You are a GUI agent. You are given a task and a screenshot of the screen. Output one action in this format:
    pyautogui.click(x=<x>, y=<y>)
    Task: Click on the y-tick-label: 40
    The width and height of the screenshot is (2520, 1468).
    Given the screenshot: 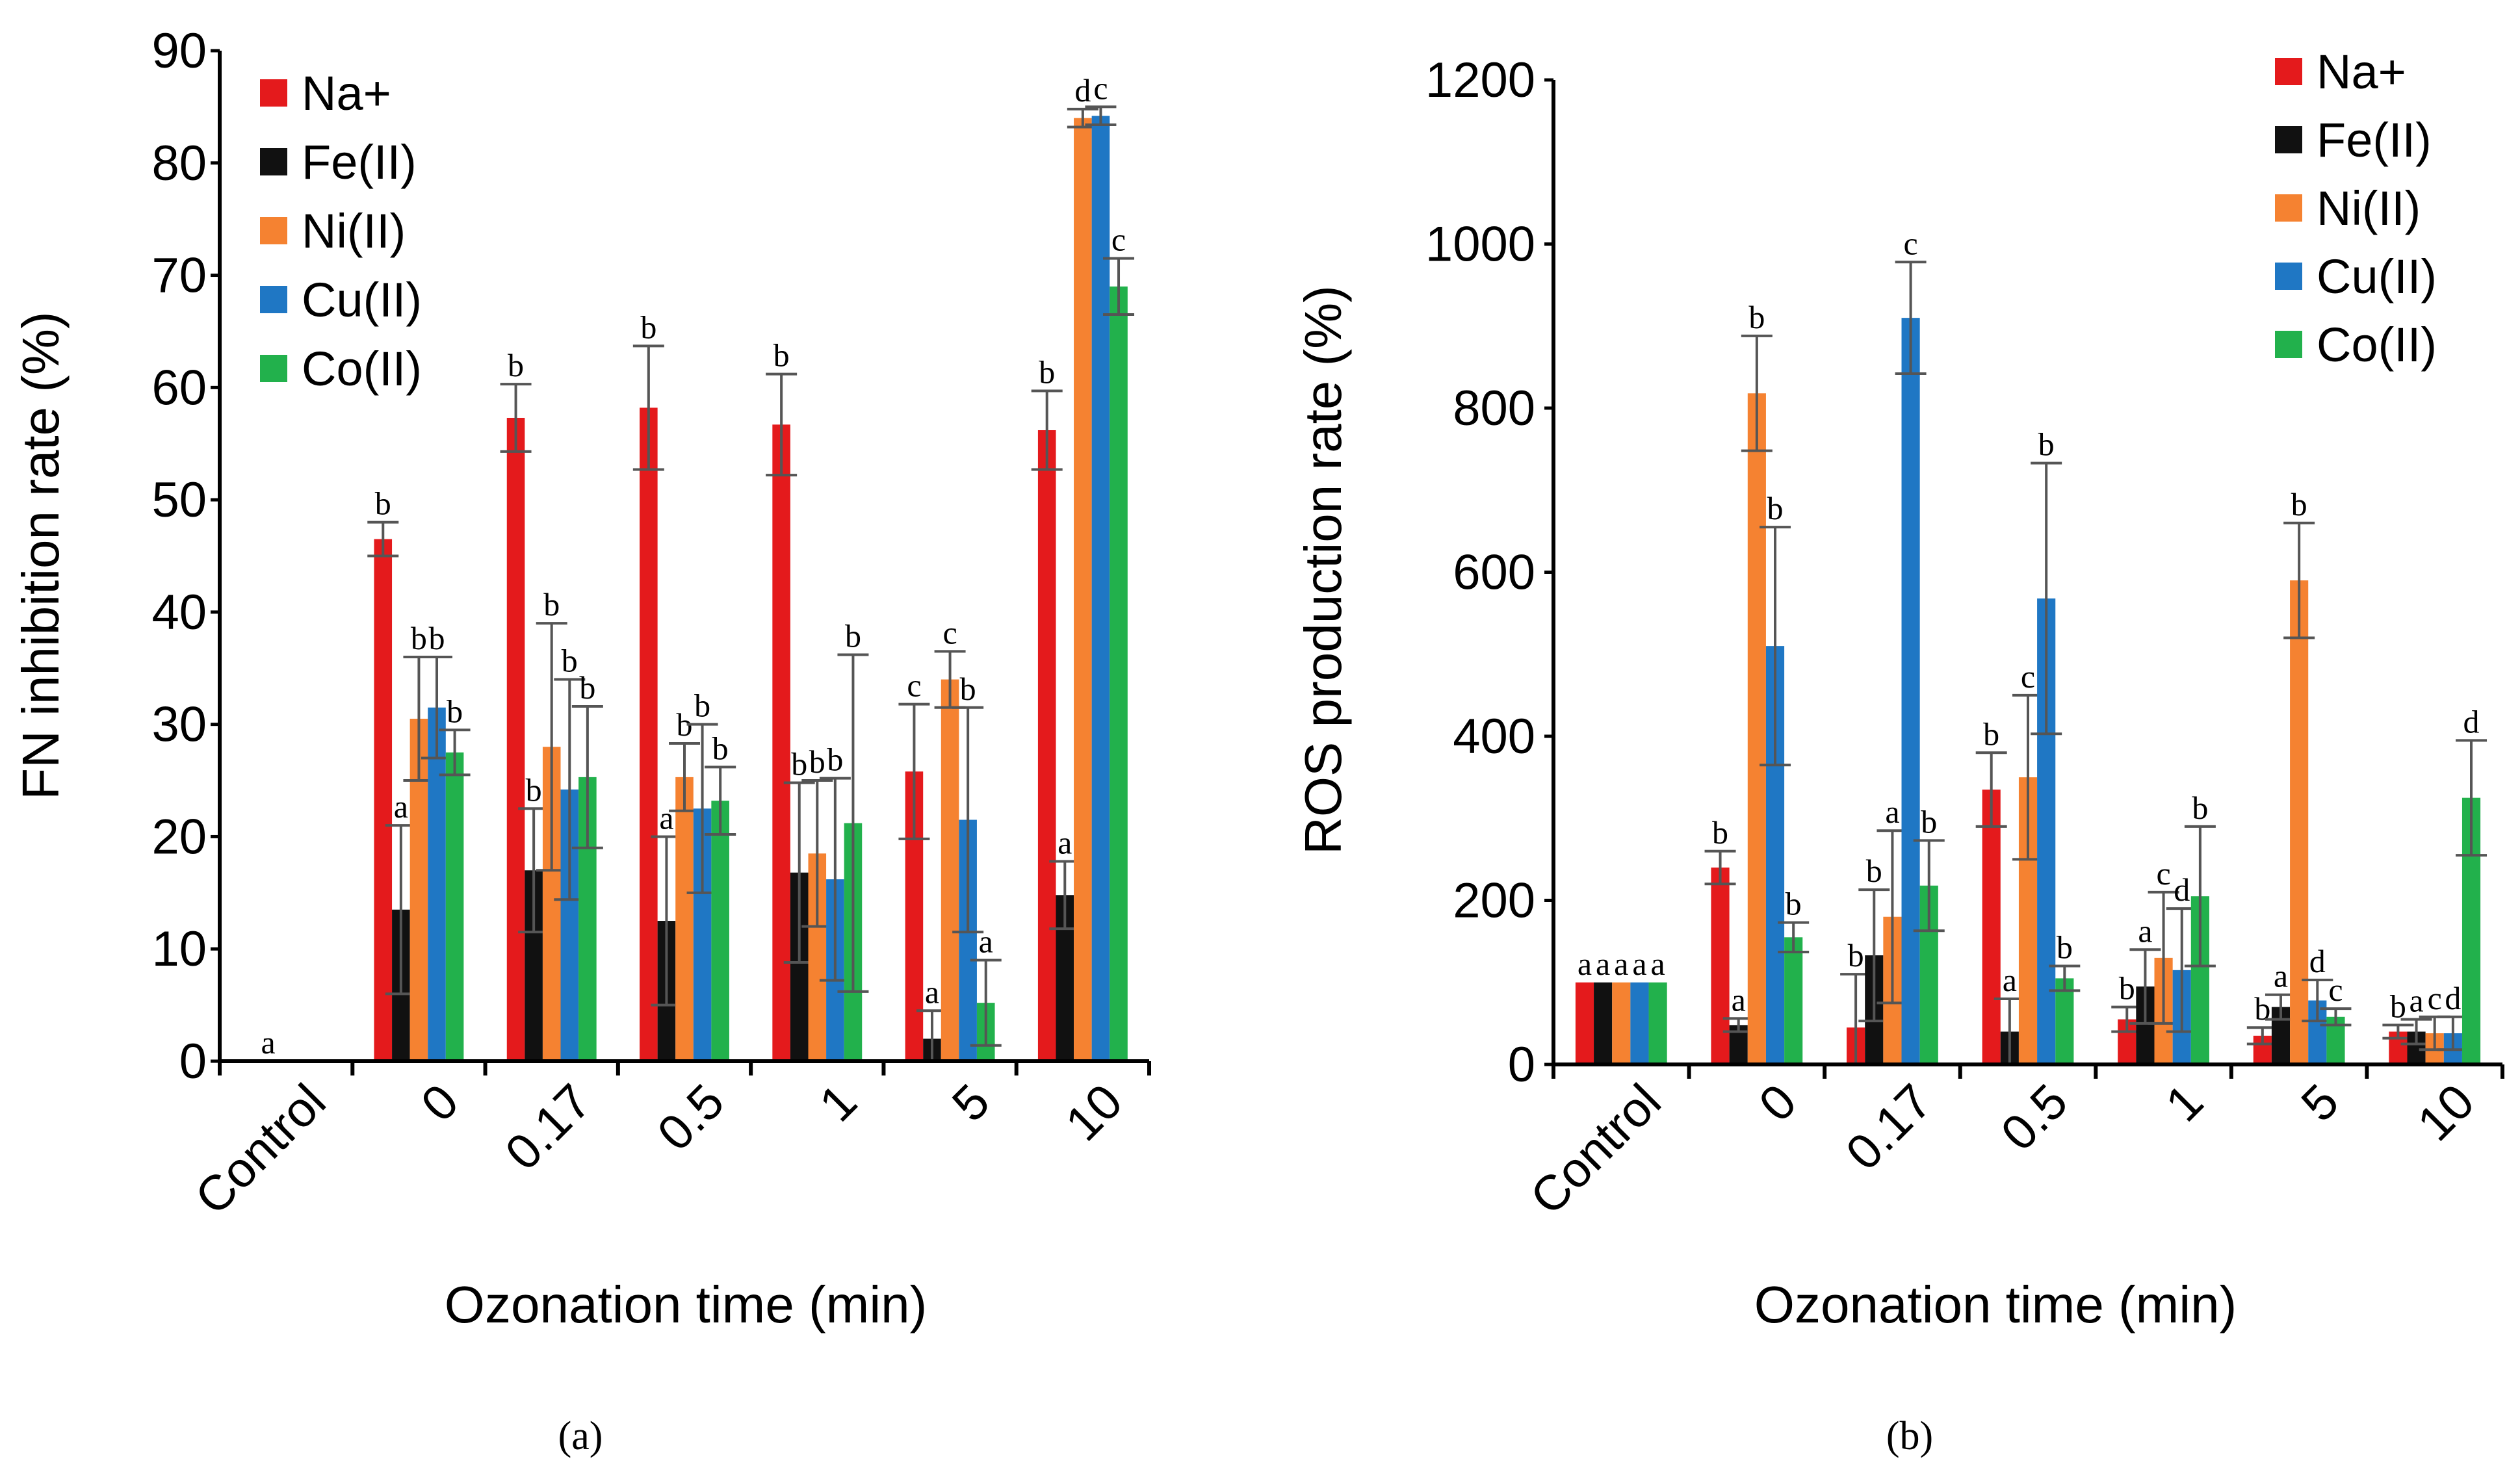 What is the action you would take?
    pyautogui.click(x=179, y=612)
    